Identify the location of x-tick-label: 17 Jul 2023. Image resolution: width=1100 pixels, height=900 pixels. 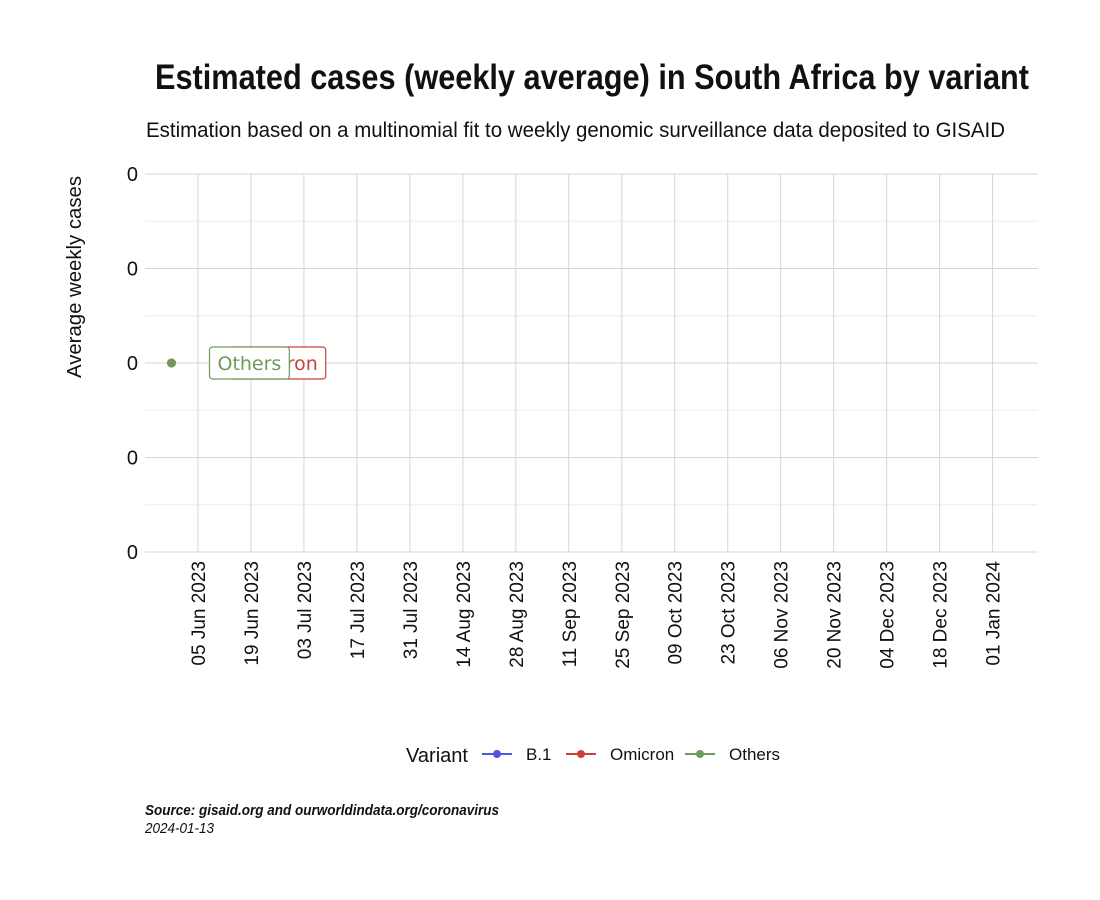
(358, 610).